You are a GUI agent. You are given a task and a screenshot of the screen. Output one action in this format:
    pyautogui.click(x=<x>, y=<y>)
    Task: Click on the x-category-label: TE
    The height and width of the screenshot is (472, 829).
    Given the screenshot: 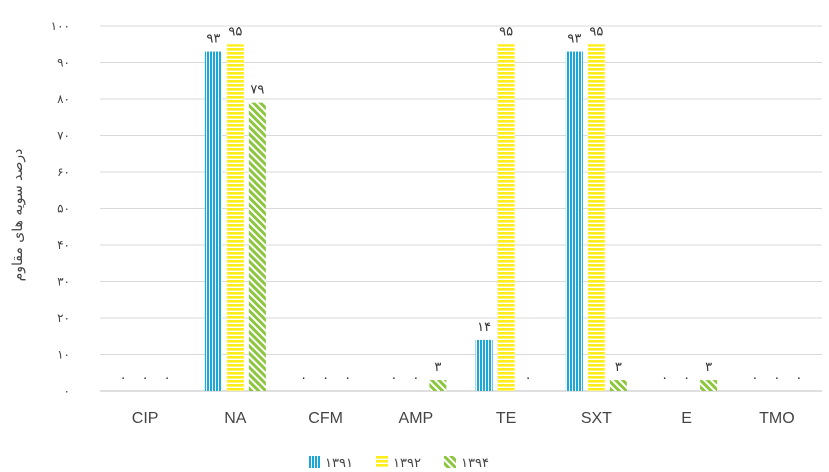 What is the action you would take?
    pyautogui.click(x=506, y=418)
    